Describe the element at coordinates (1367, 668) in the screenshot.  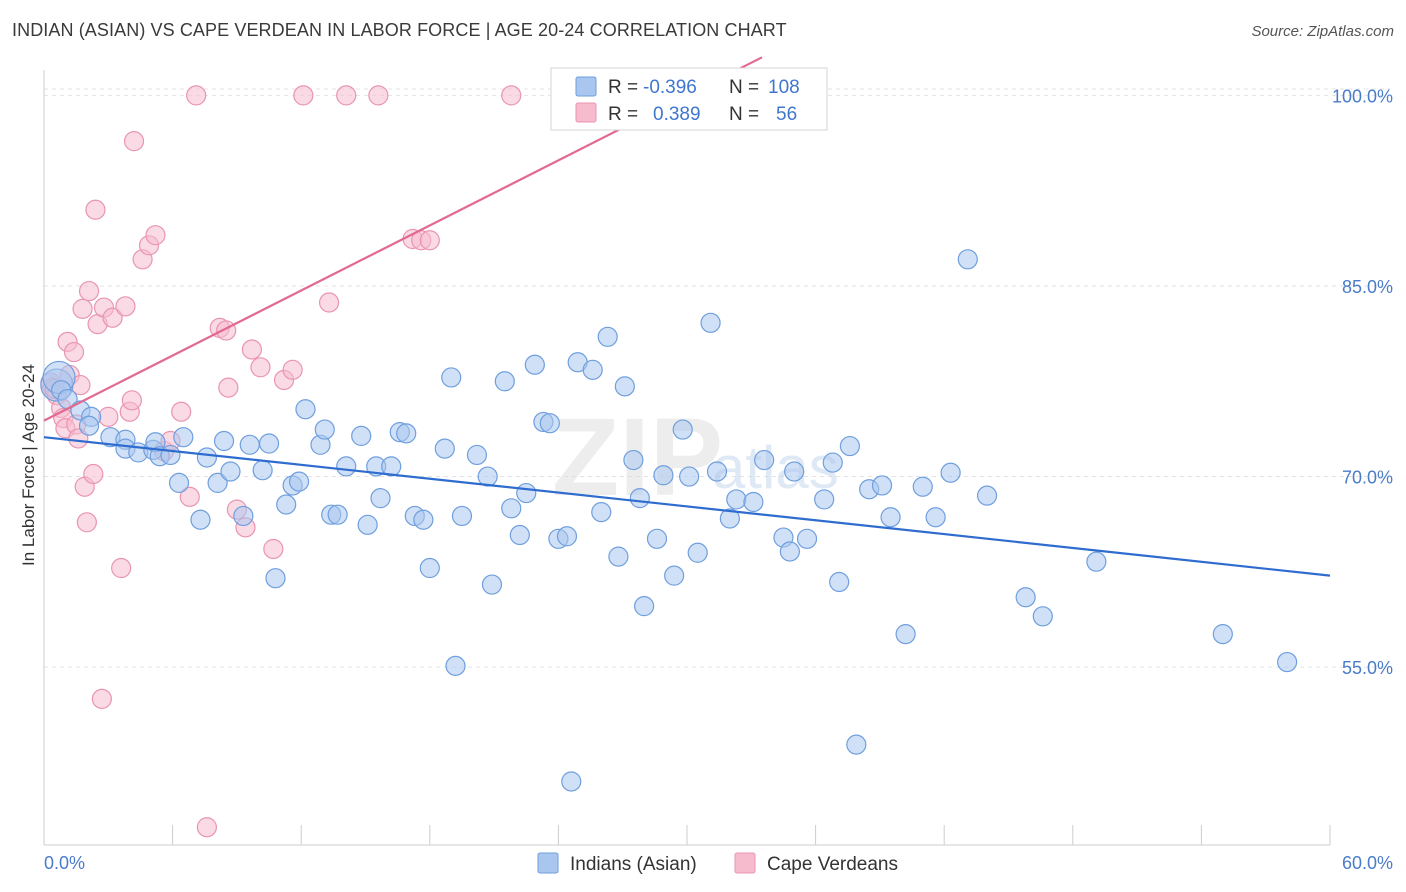
I see `y-tick-label: 55.0%` at that location.